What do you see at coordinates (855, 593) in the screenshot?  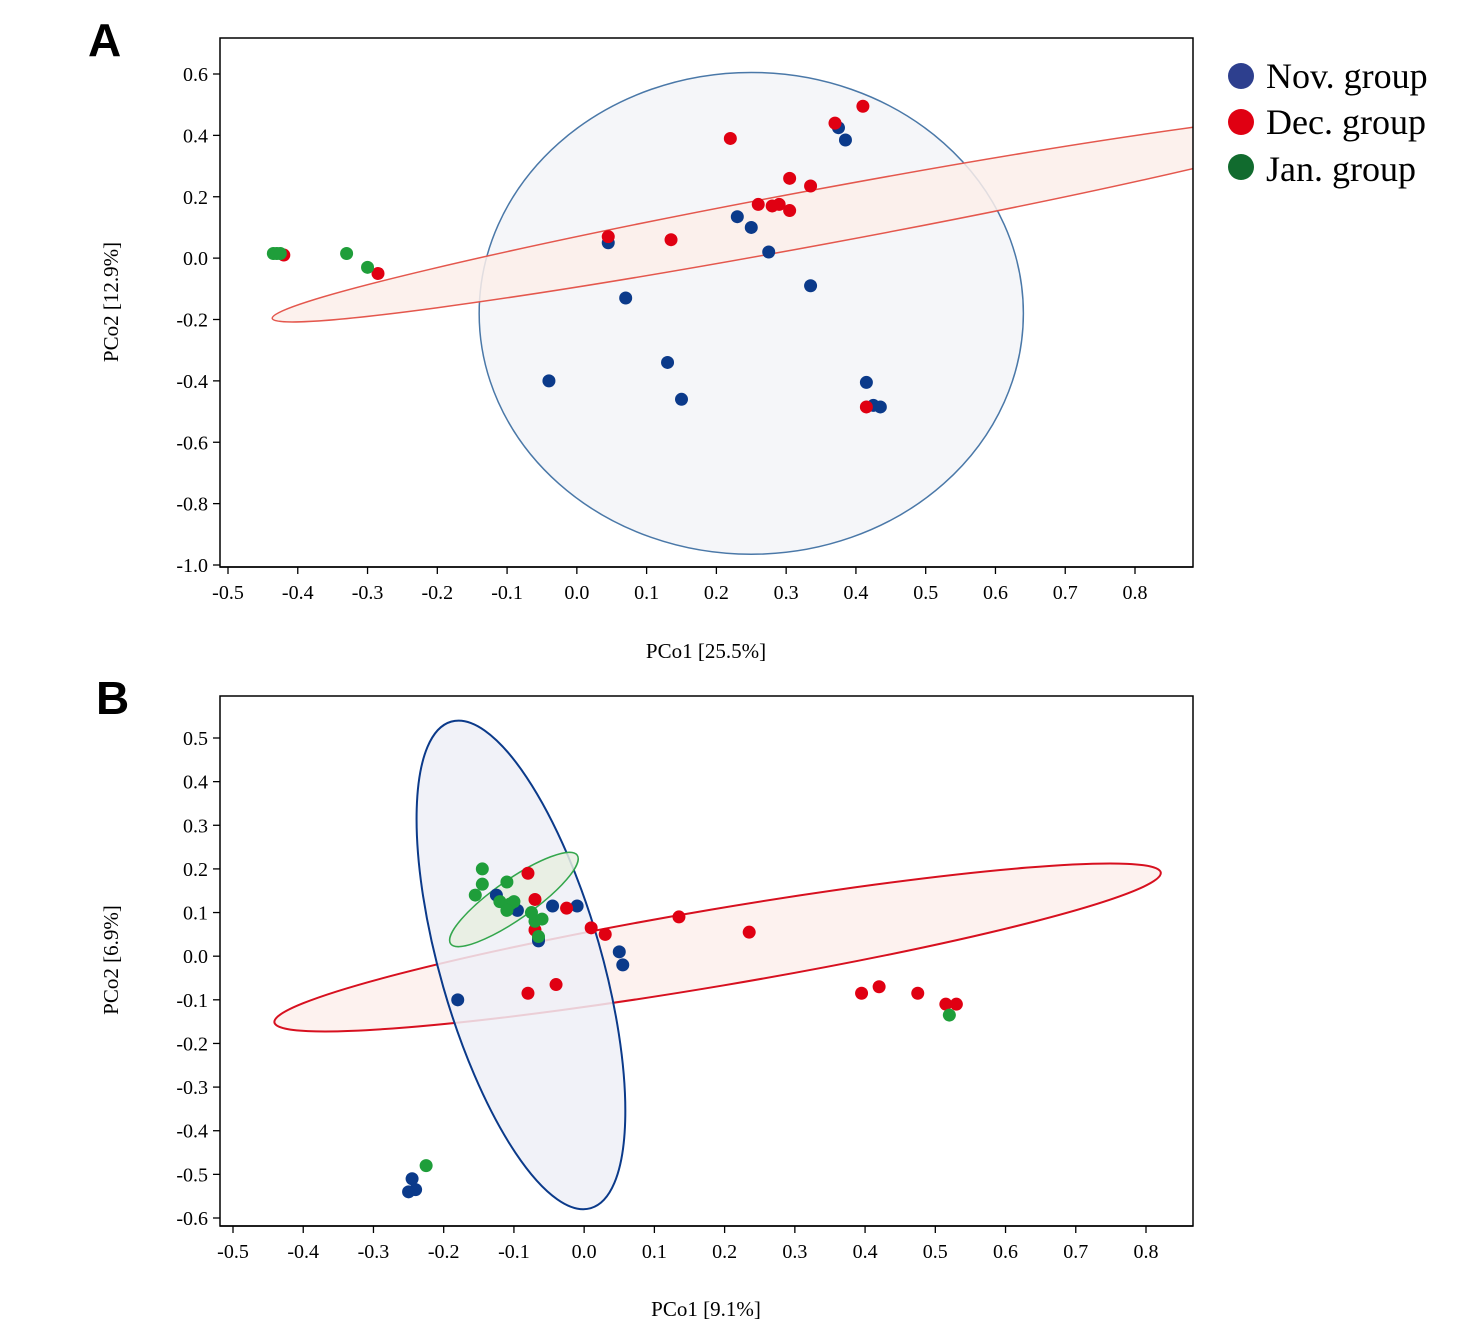 I see `panel-a-x-tick-label: 0.4` at bounding box center [855, 593].